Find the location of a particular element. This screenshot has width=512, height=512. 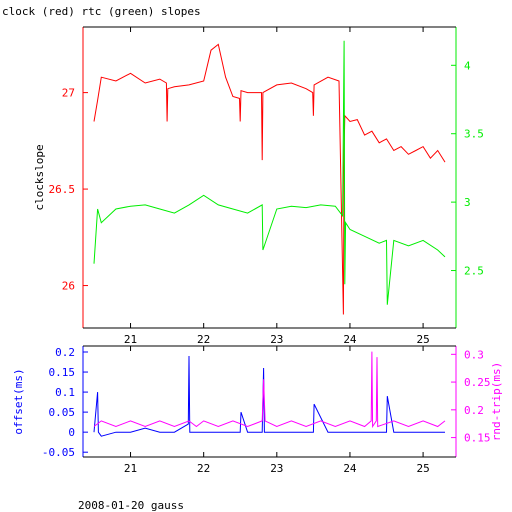

slope-y-tick-label: 26 is located at coordinates (68, 286).